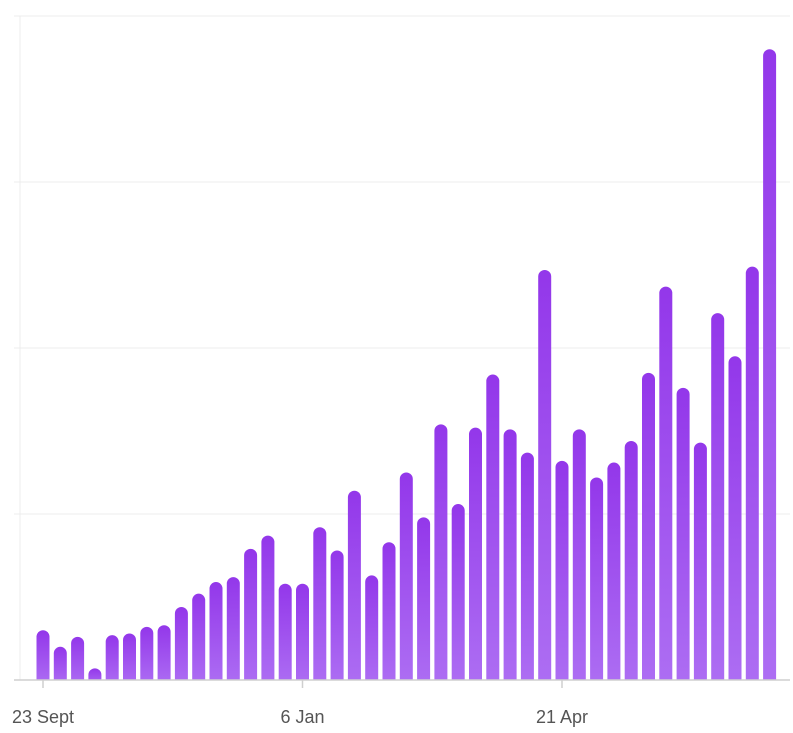 This screenshot has width=793, height=733. Describe the element at coordinates (302, 717) in the screenshot. I see `x-tick-label: 6 Jan` at that location.